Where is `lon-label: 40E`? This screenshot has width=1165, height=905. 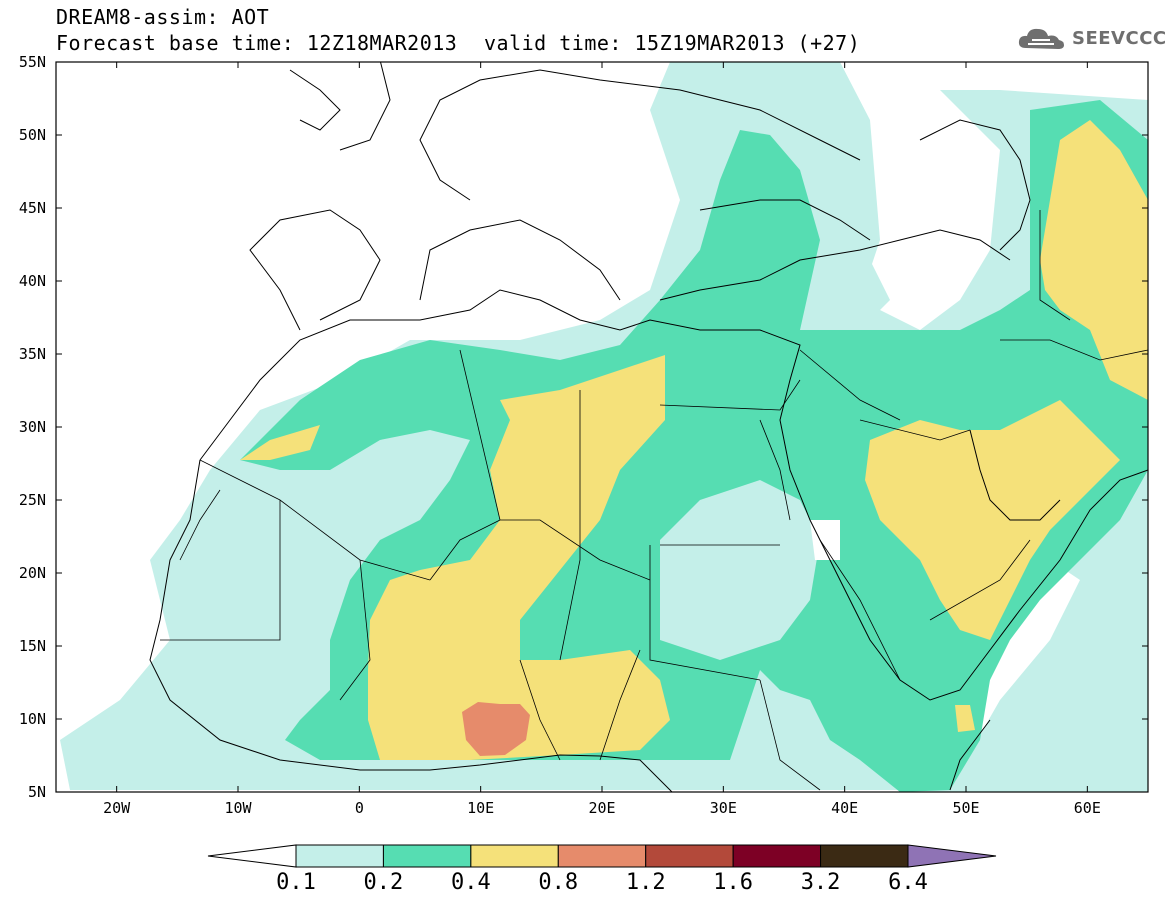 lon-label: 40E is located at coordinates (845, 808).